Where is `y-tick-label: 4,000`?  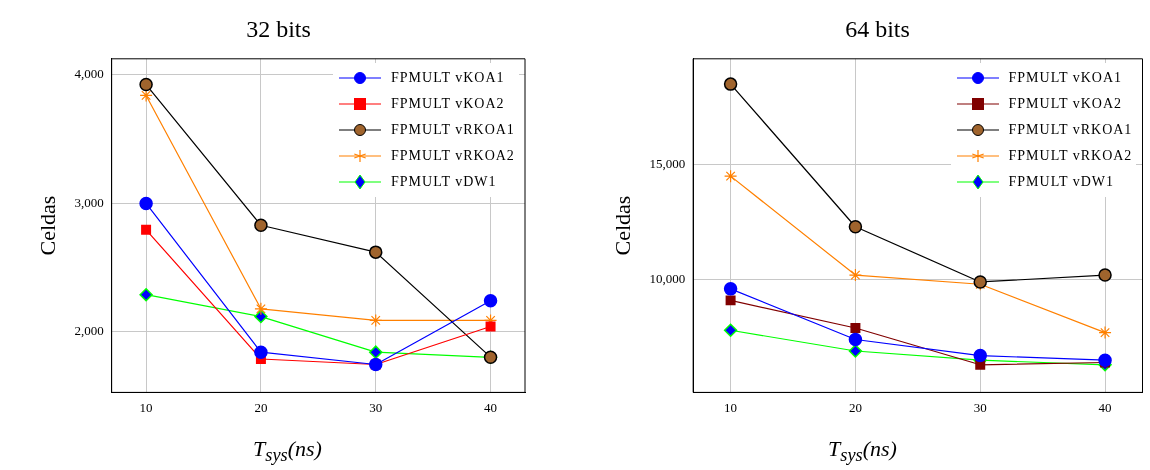
y-tick-label: 4,000 is located at coordinates (89, 74).